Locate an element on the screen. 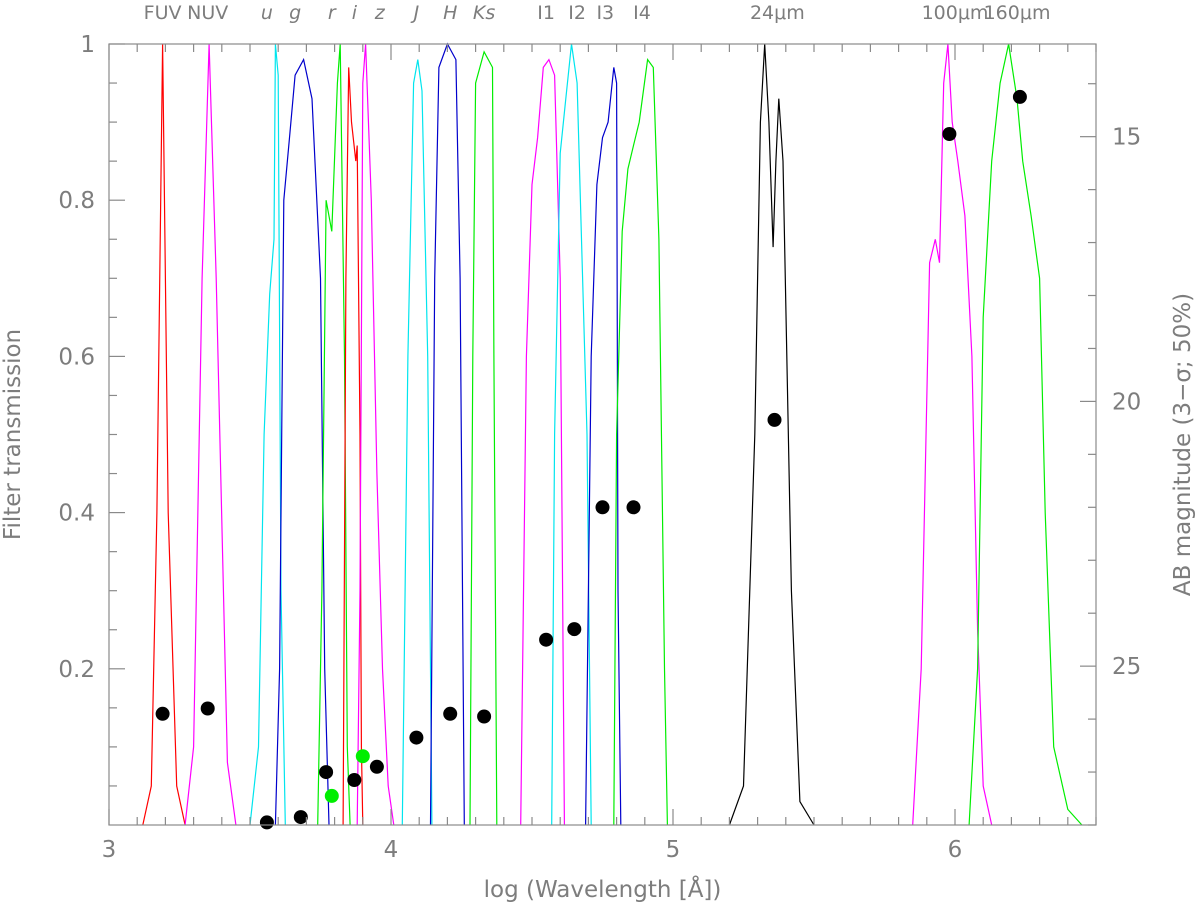 This screenshot has height=909, width=1200. band-label: Ks is located at coordinates (484, 13).